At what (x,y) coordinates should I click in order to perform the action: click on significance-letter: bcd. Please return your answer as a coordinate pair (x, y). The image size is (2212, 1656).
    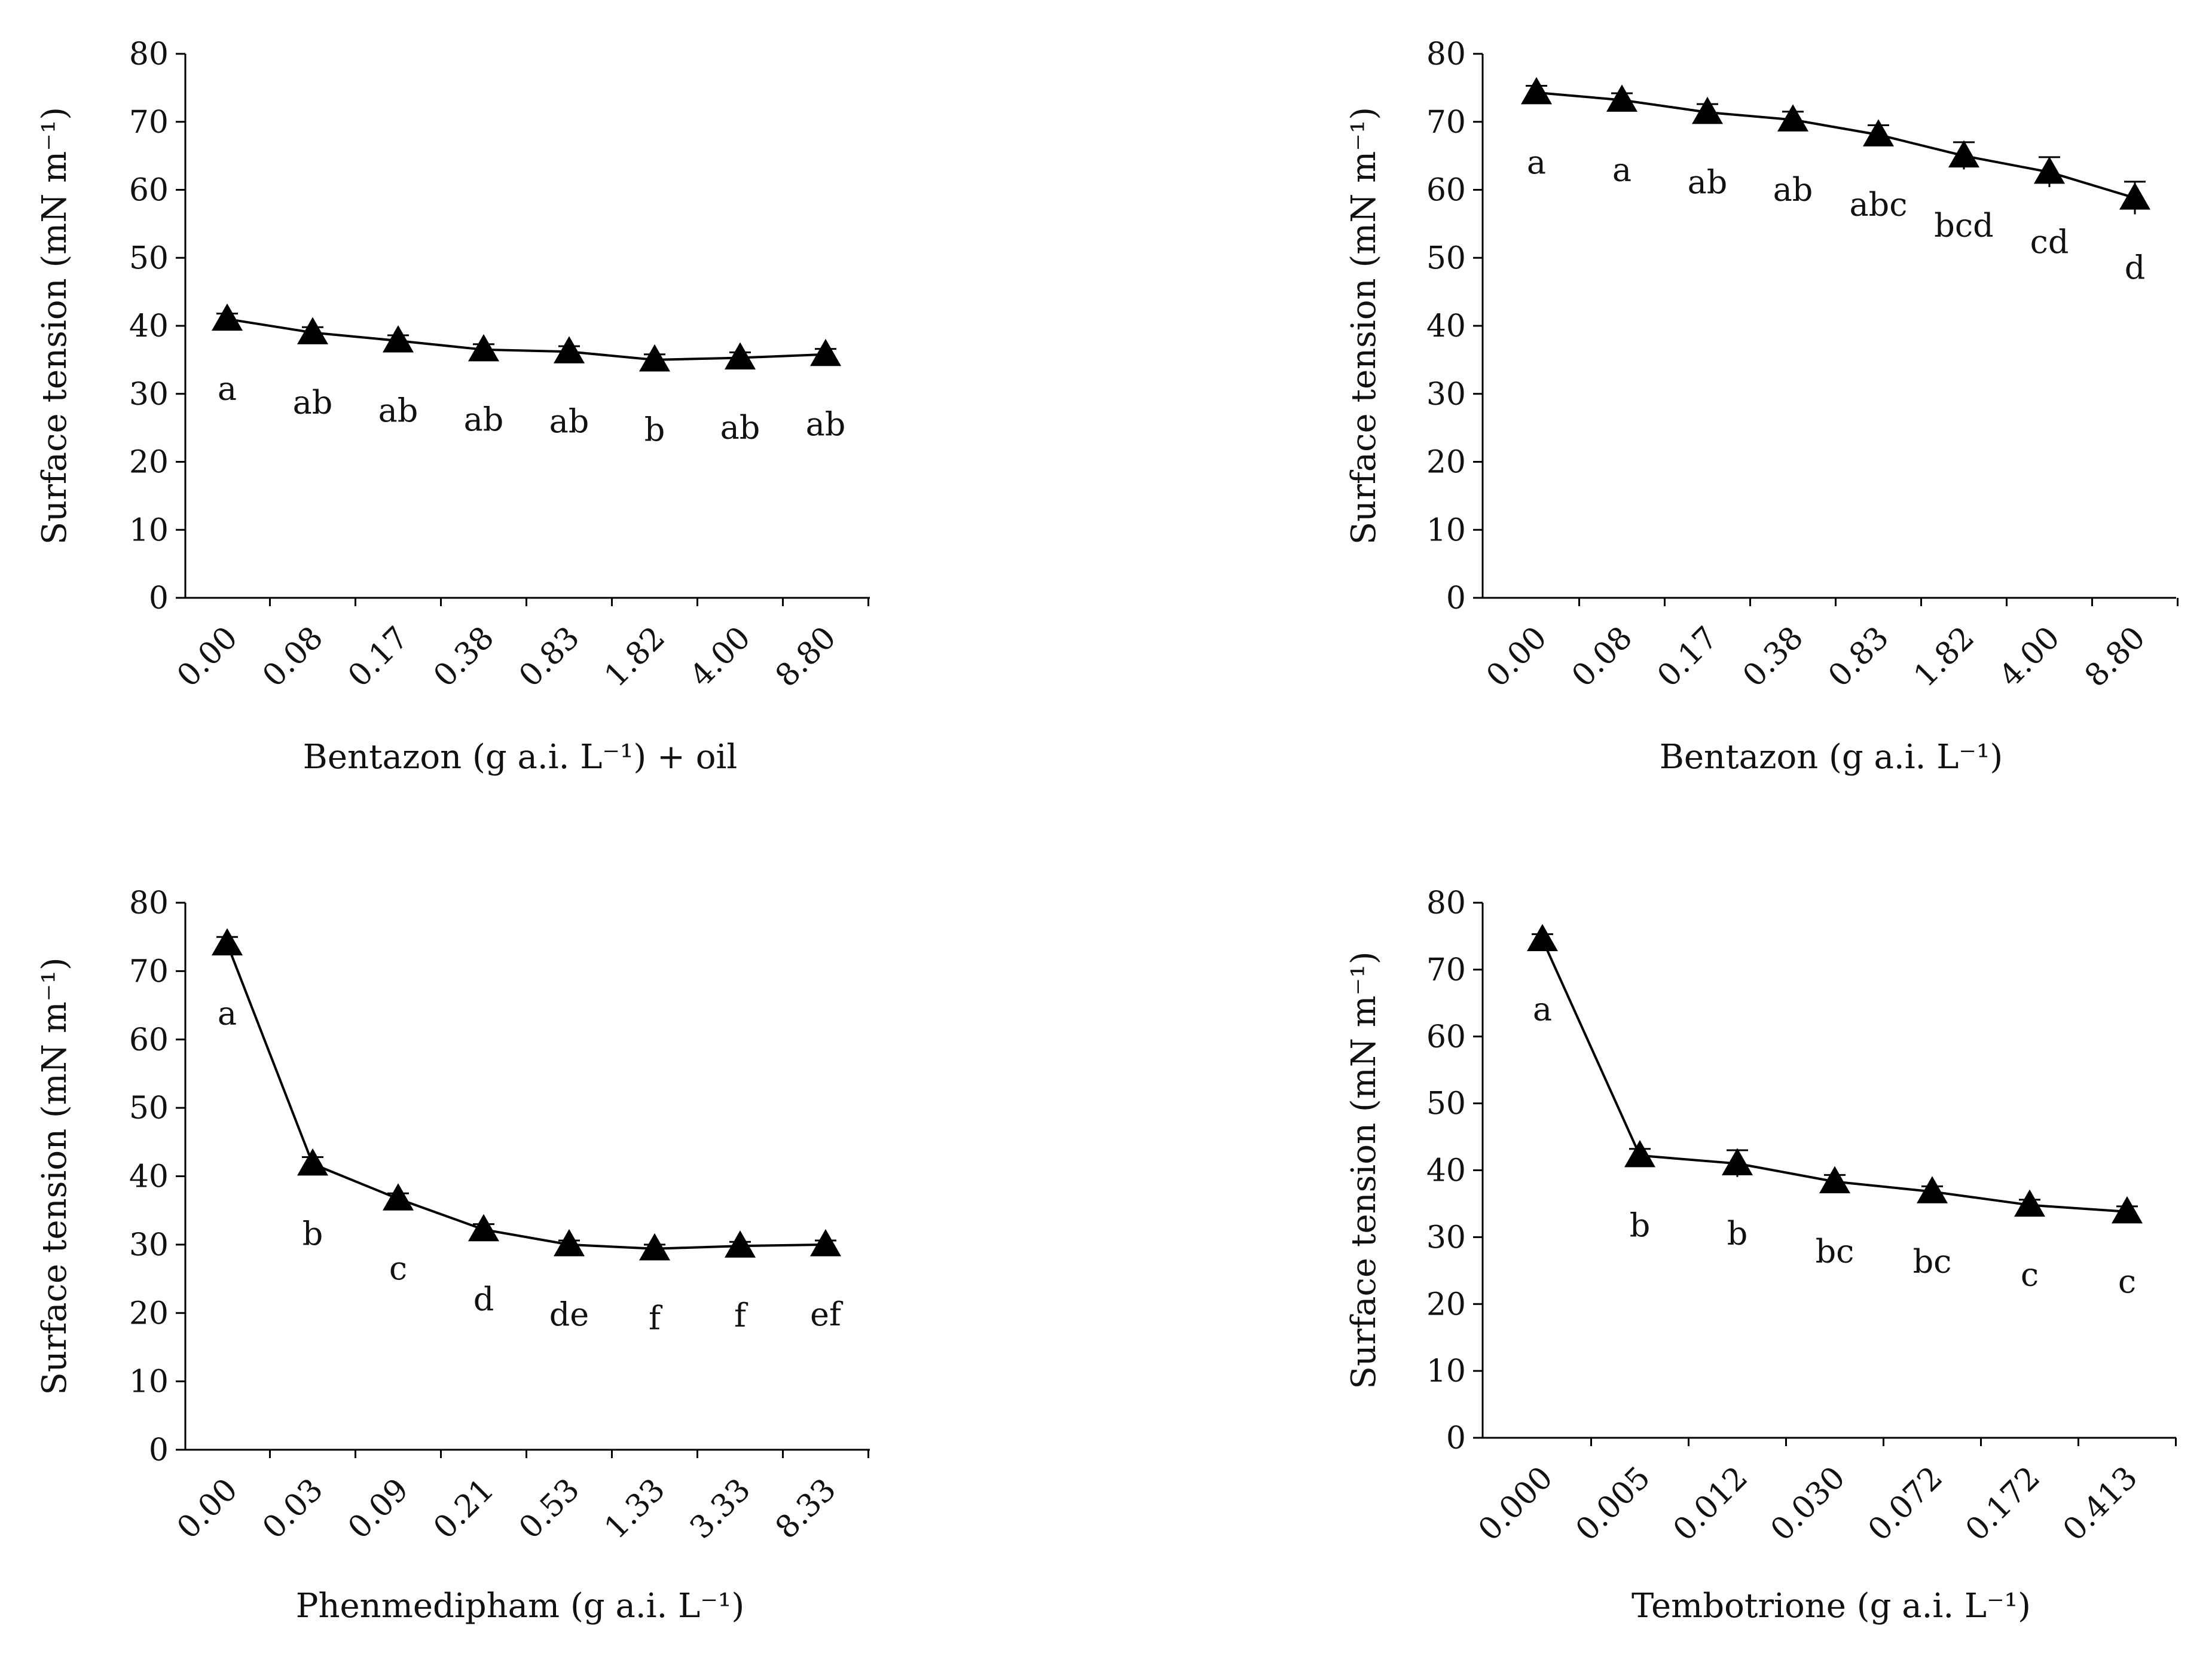
    Looking at the image, I should click on (1964, 226).